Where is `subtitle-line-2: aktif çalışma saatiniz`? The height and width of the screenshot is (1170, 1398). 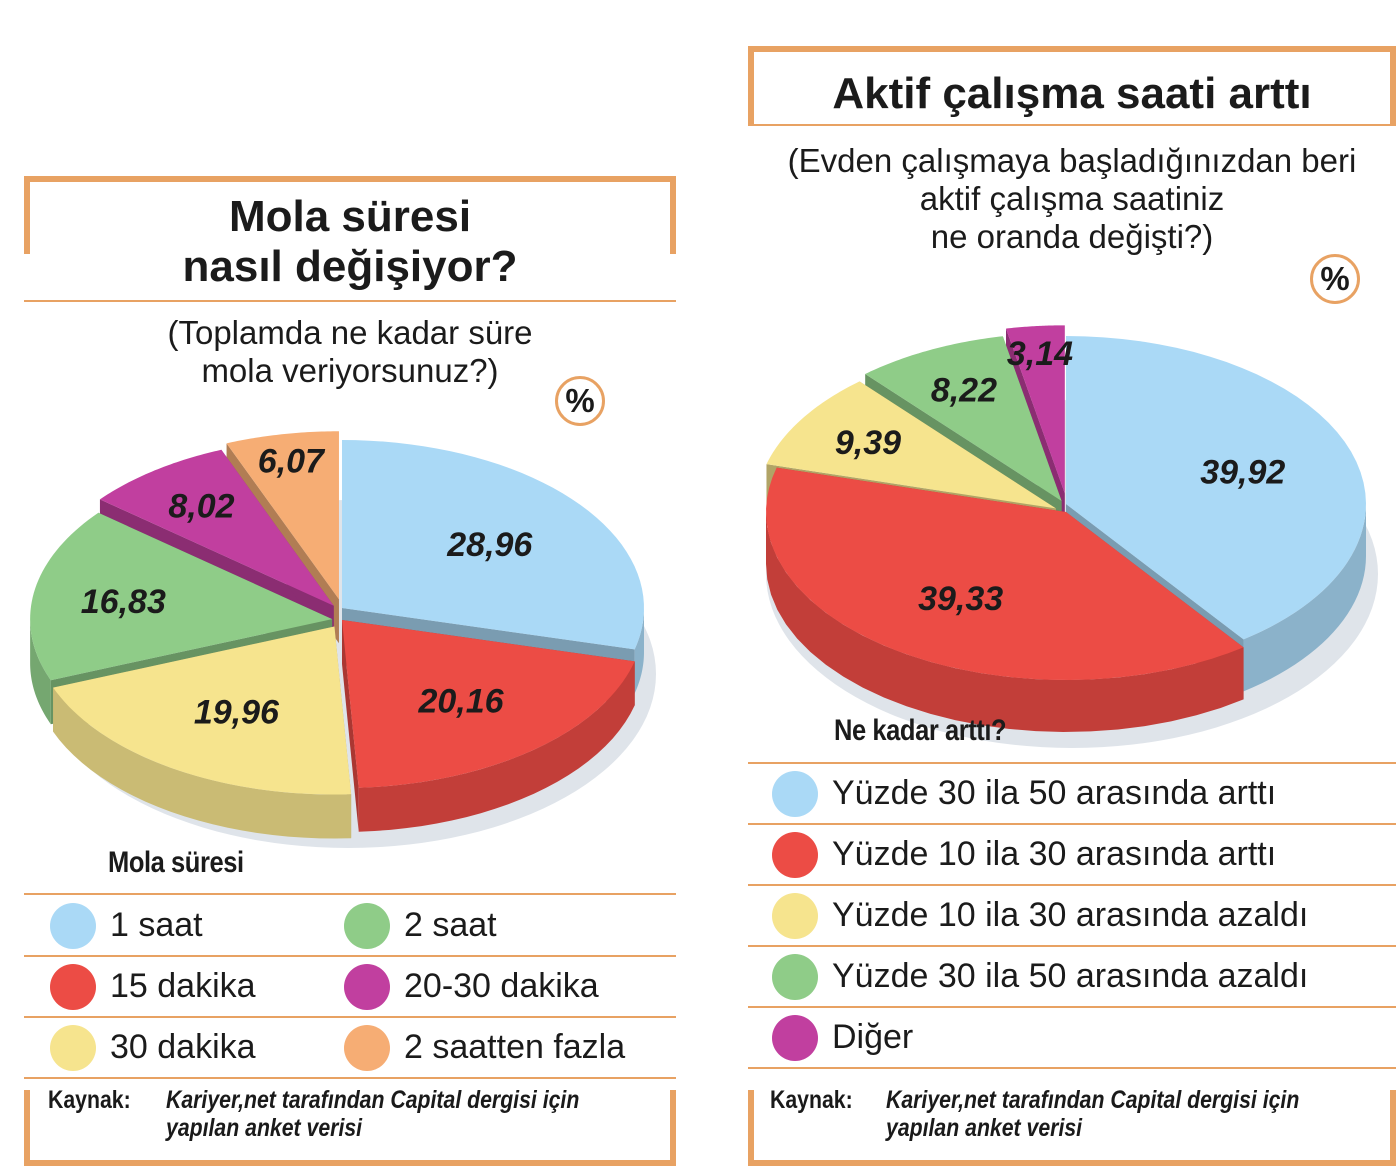
subtitle-line-2: aktif çalışma saatiniz is located at coordinates (1072, 198).